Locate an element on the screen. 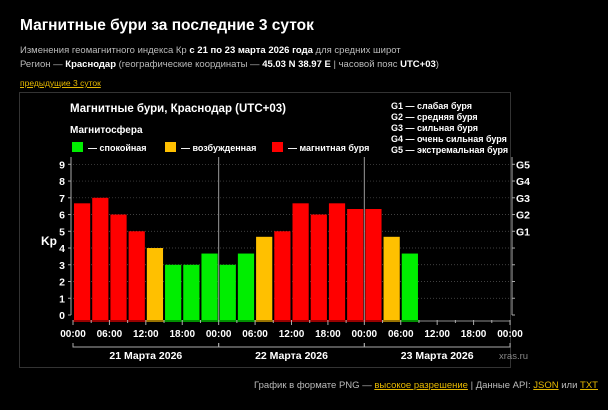 Image resolution: width=608 pixels, height=410 pixels. day-label: 22 Марта 2026 is located at coordinates (291, 356).